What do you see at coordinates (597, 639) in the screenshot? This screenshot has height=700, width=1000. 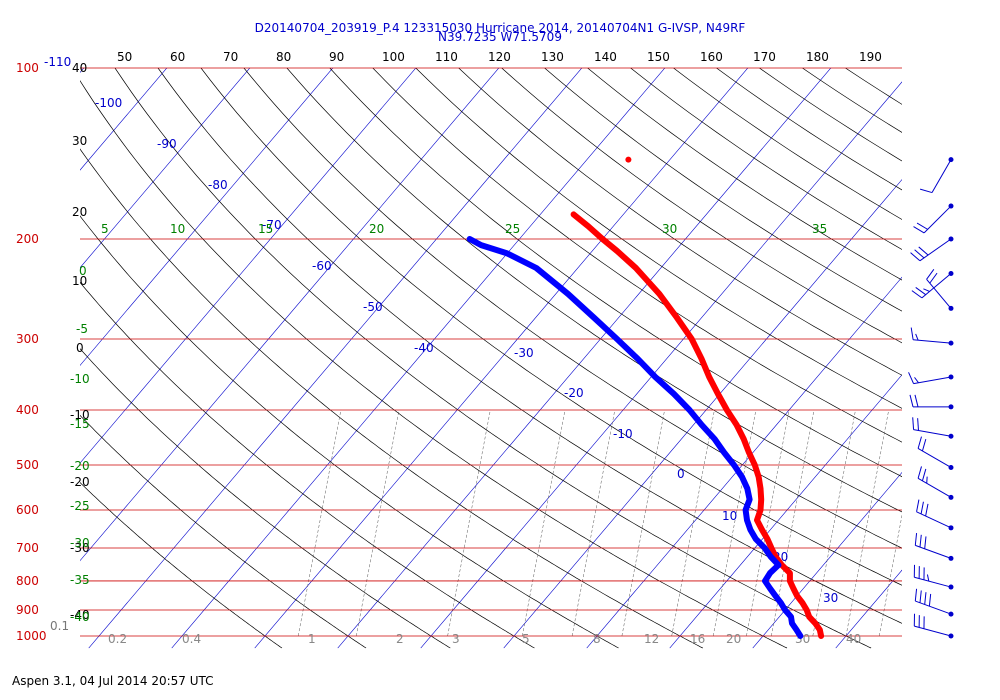 I see `mixing-ratio-label: 8` at bounding box center [597, 639].